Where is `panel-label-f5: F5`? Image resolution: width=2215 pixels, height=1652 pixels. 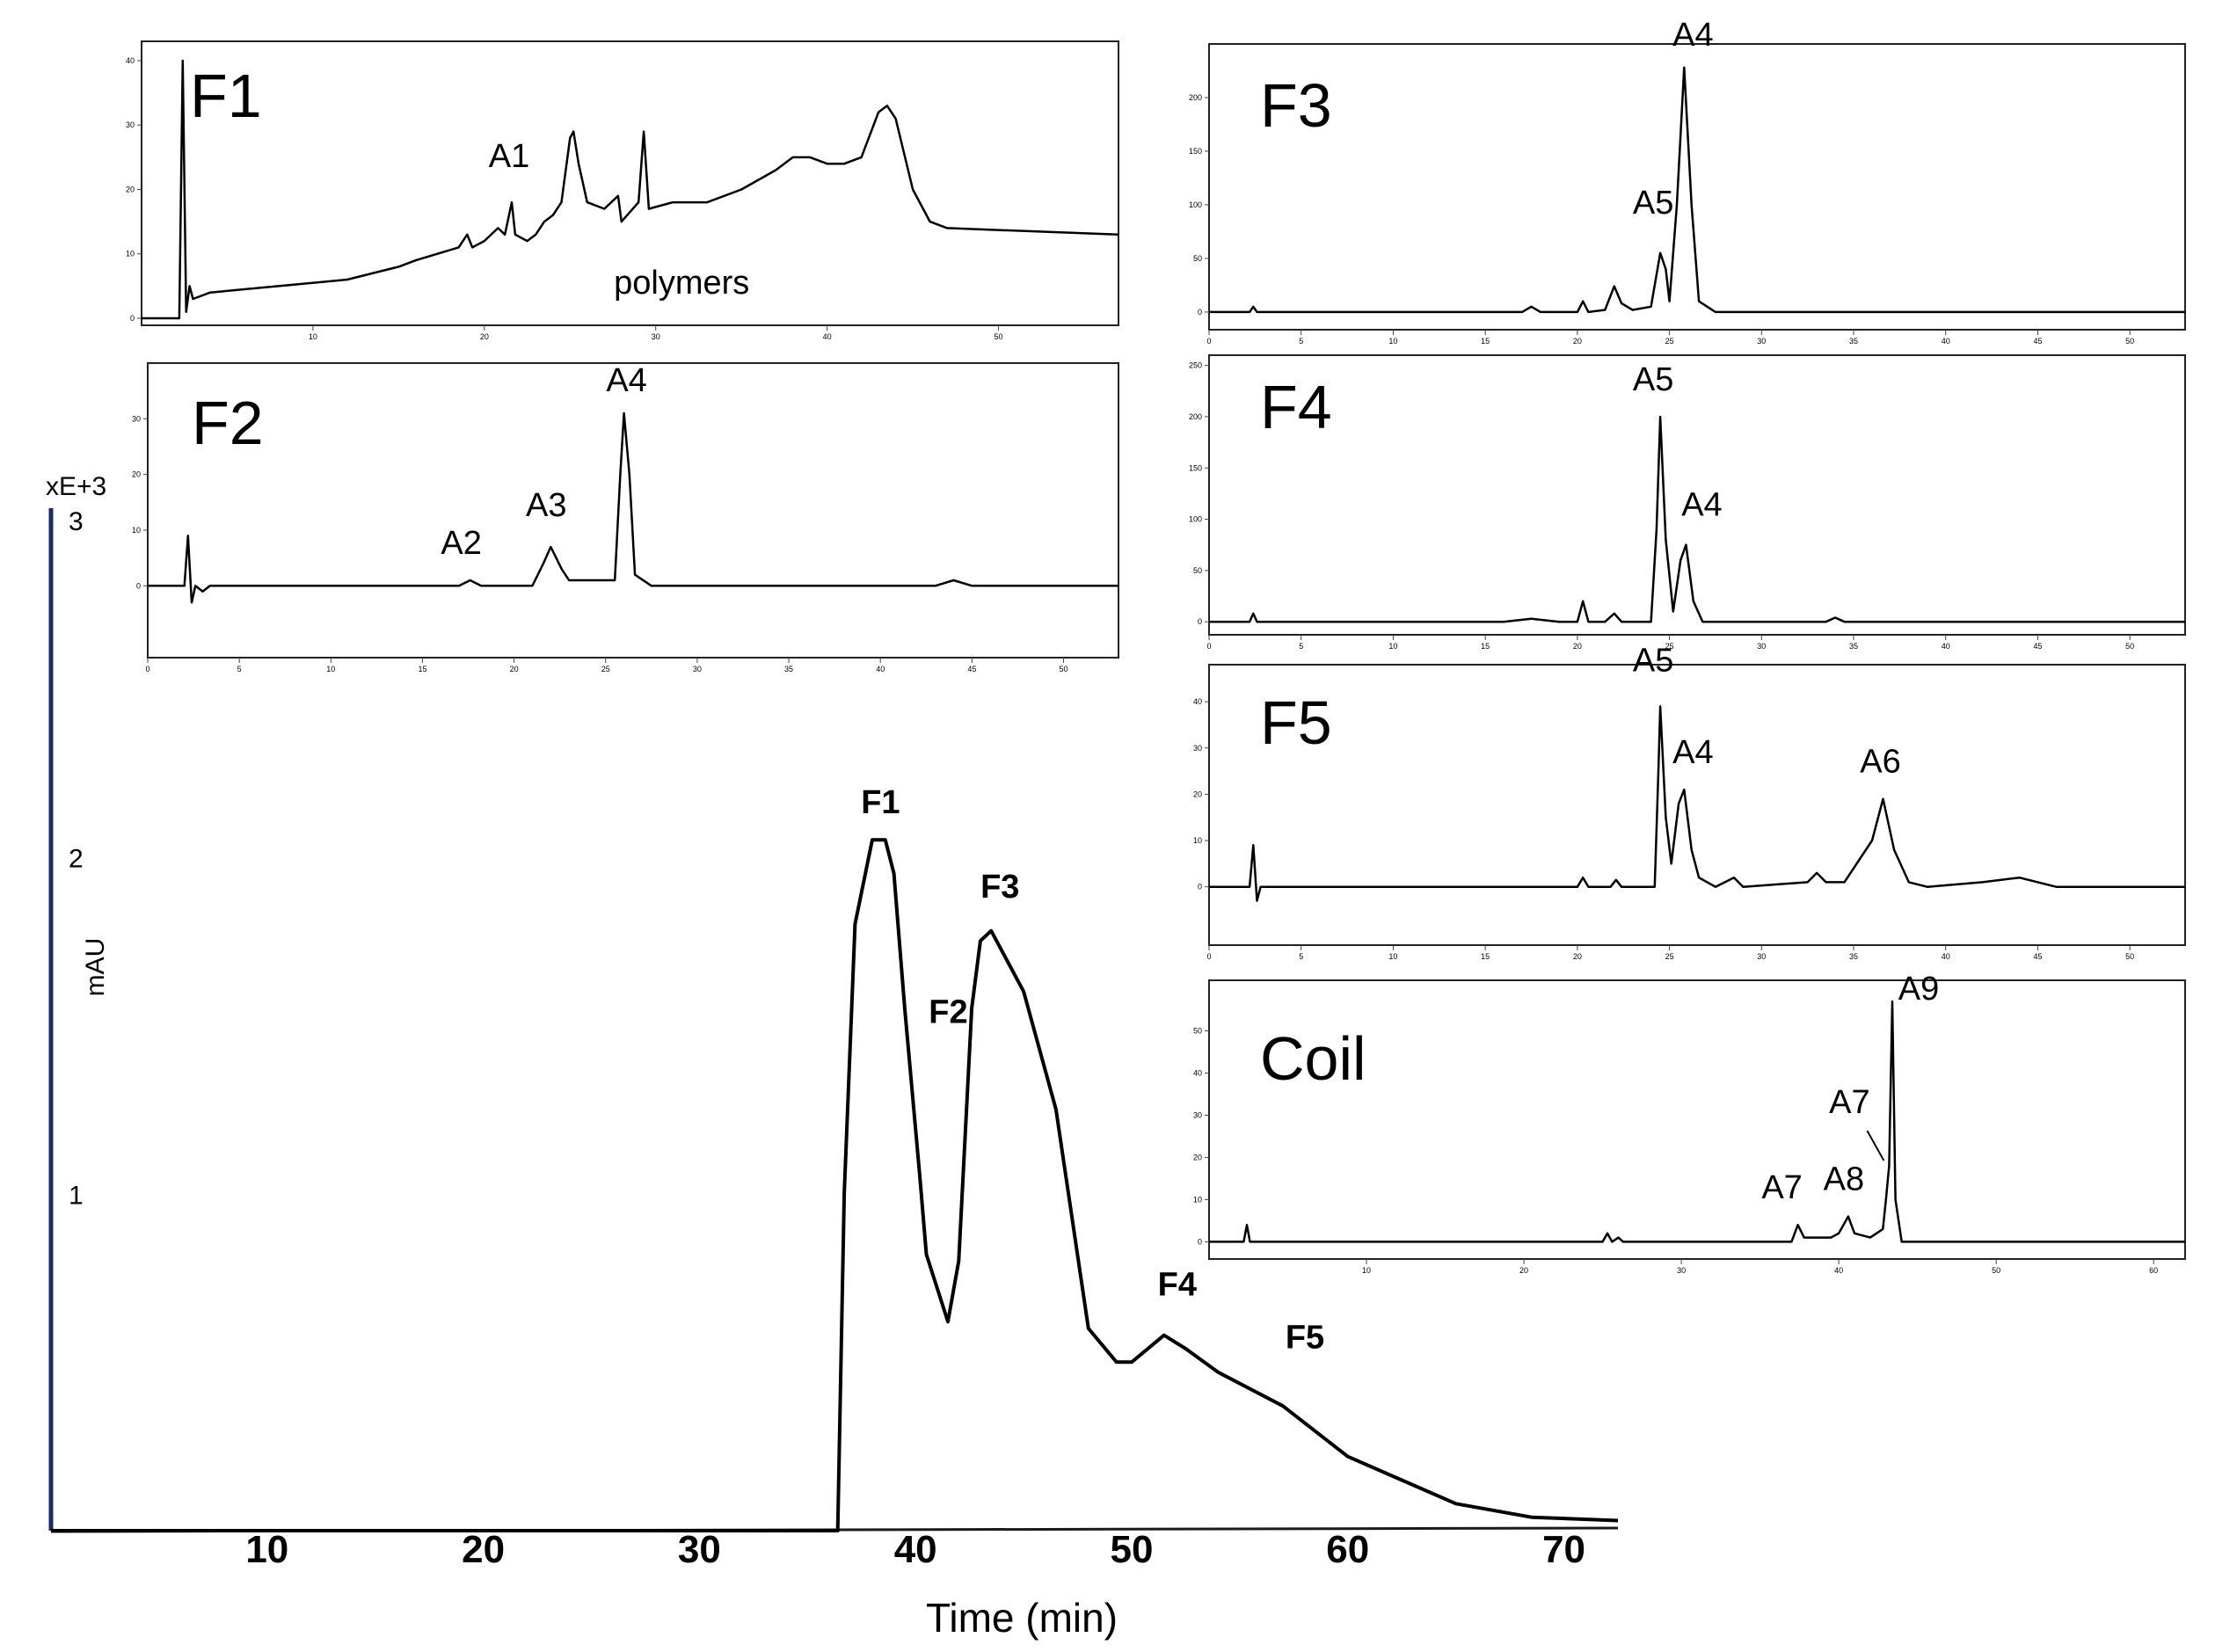
panel-label-f5: F5 is located at coordinates (1296, 723).